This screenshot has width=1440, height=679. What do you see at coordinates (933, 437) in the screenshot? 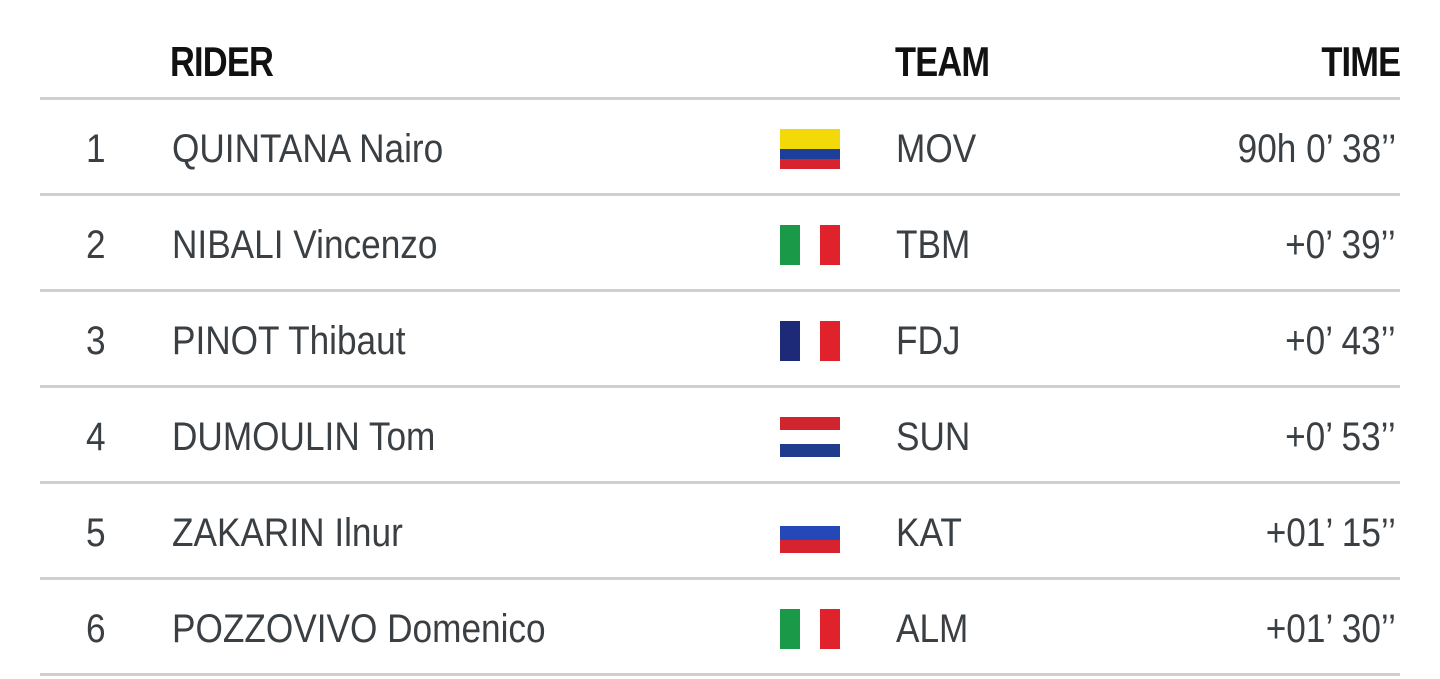
I see `team: SUN` at bounding box center [933, 437].